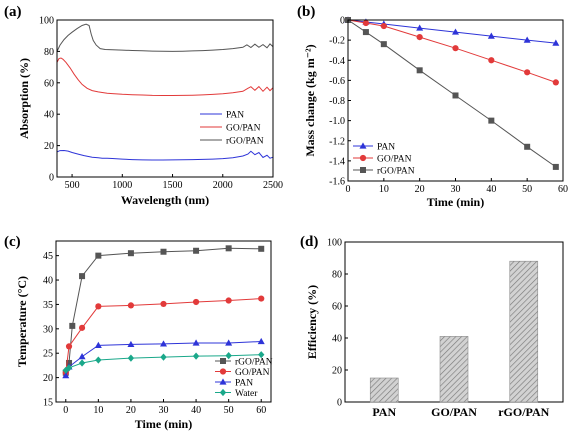 The width and height of the screenshot is (576, 434). Describe the element at coordinates (337, 101) in the screenshot. I see `y-tick-label: -0.8` at that location.